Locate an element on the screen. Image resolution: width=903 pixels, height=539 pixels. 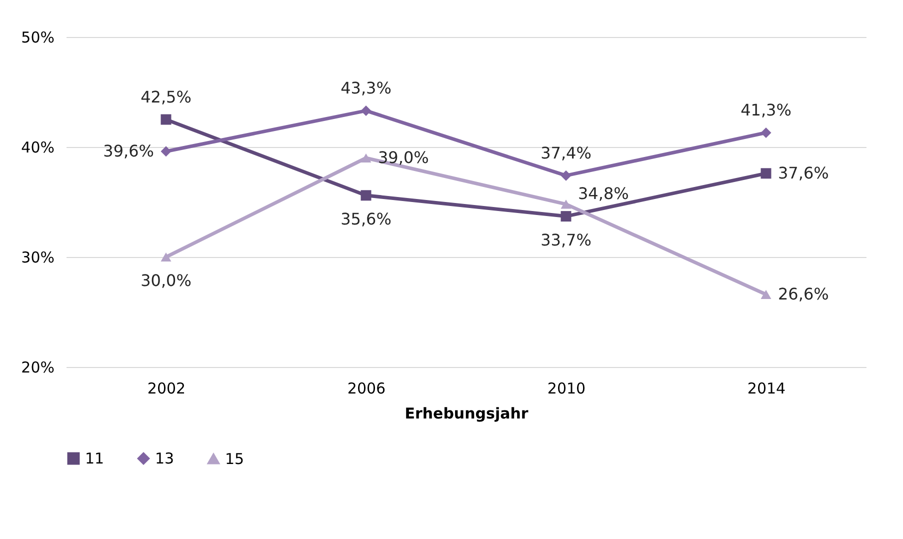
data-label: 37,4% is located at coordinates (566, 153).